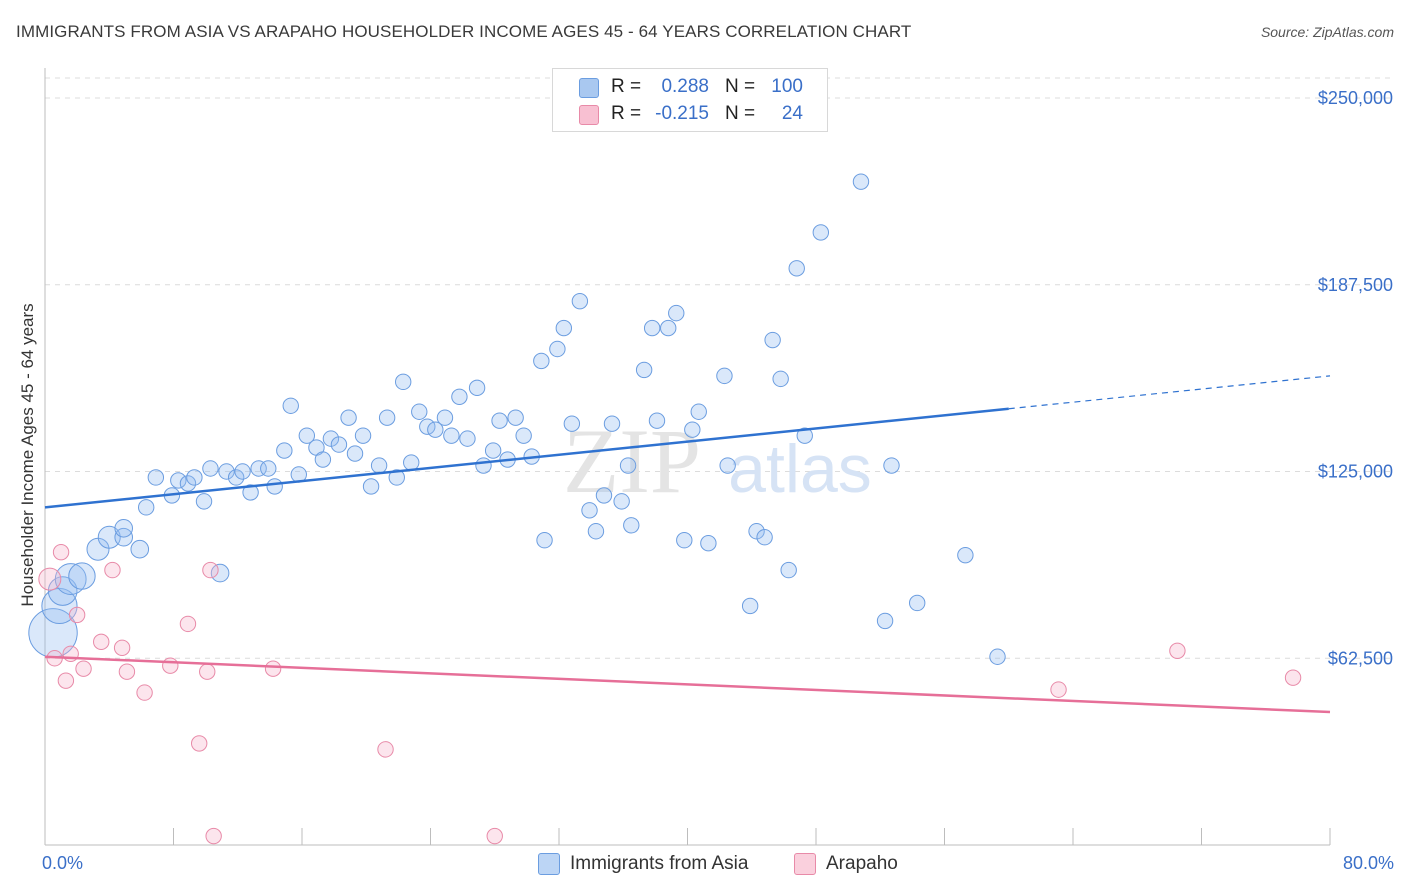 This screenshot has width=1406, height=892. I want to click on x-axis-ticks, so click(687, 836).